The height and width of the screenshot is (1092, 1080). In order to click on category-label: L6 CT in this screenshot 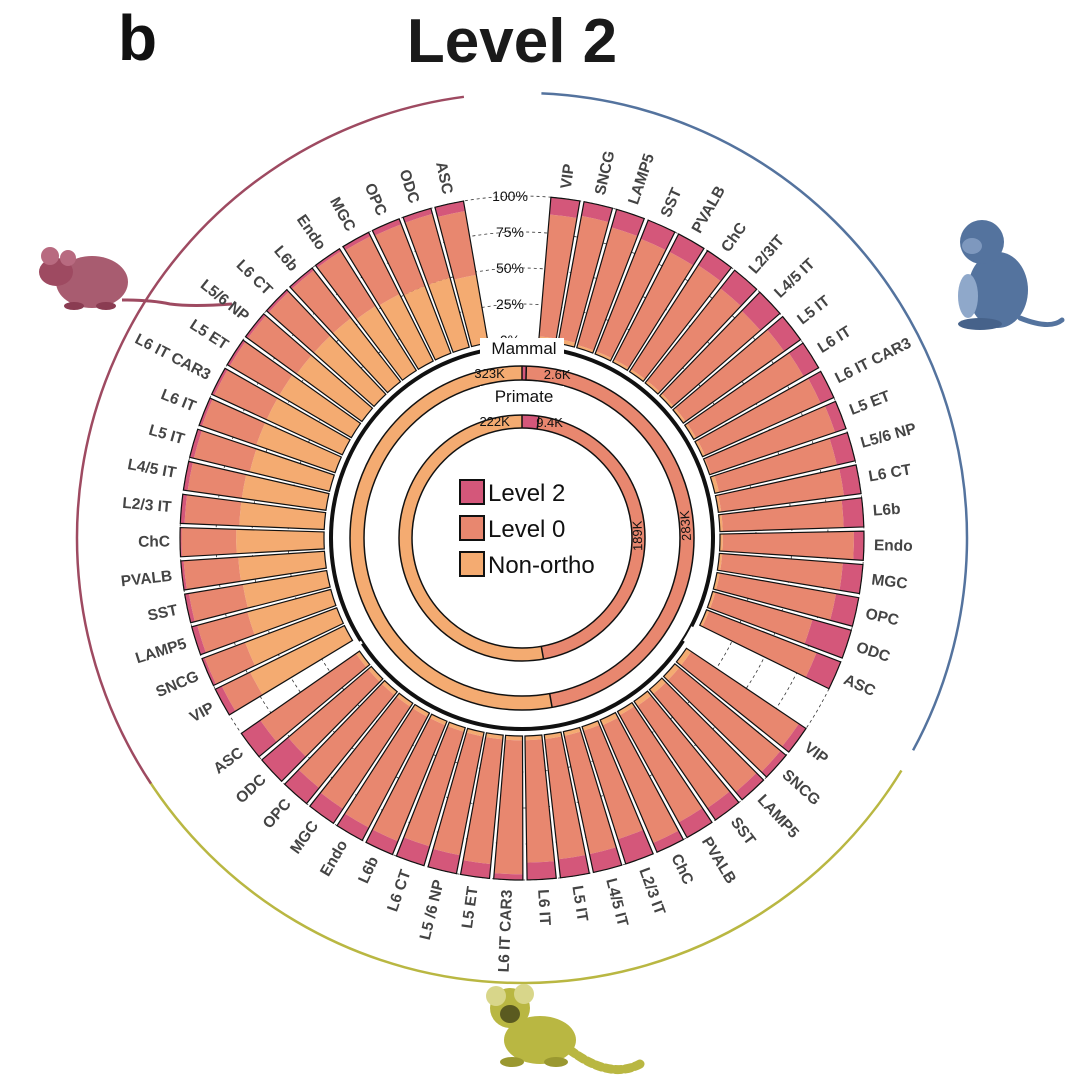, I will do `click(399, 890)`.